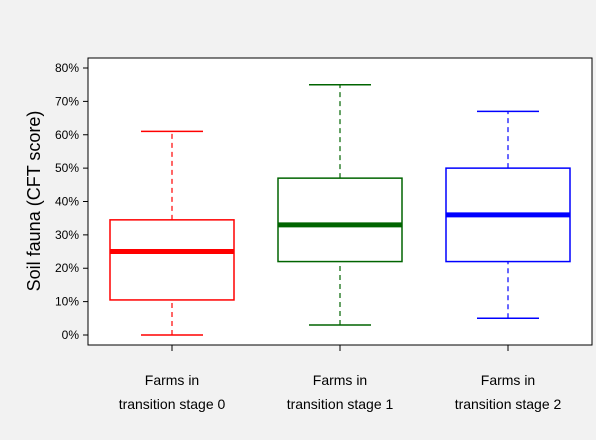 This screenshot has height=440, width=596. What do you see at coordinates (172, 404) in the screenshot?
I see `x-category-label-line2: transition stage 0` at bounding box center [172, 404].